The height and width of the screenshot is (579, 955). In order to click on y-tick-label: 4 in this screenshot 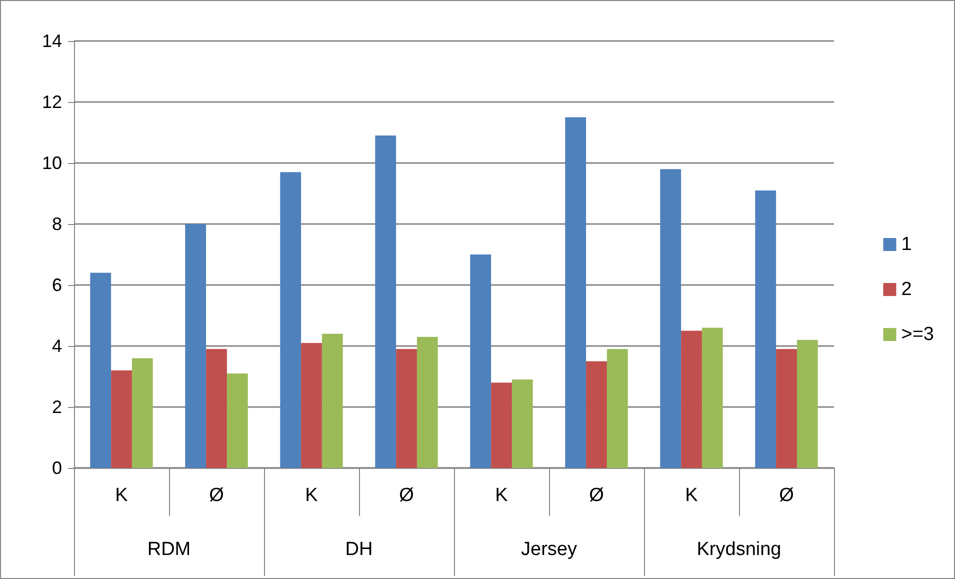, I will do `click(57, 346)`.